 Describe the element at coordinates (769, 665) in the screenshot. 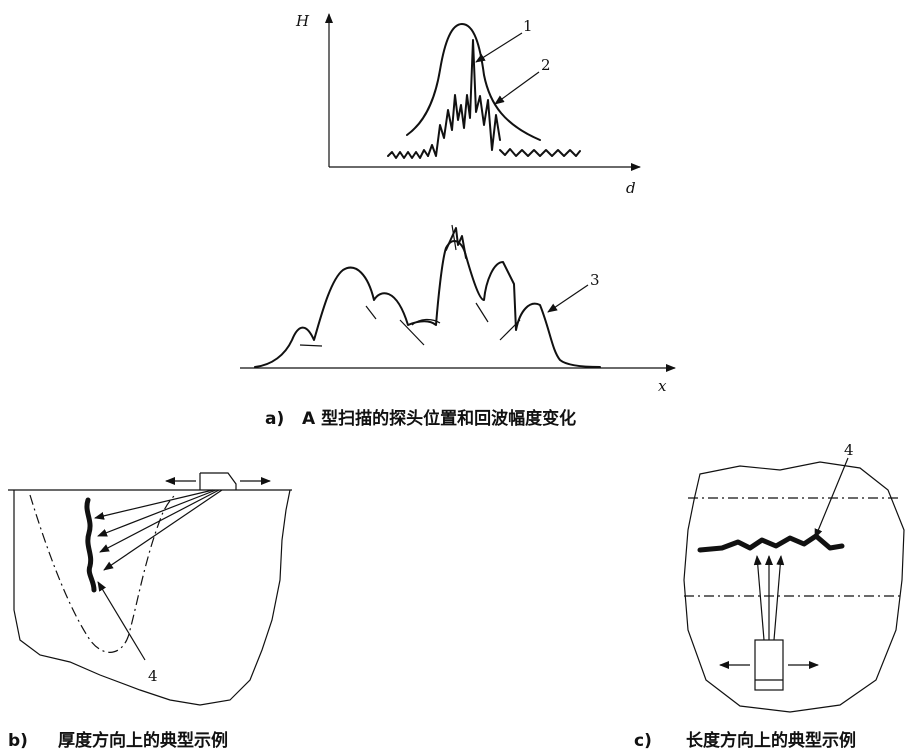

I see `probe-c` at that location.